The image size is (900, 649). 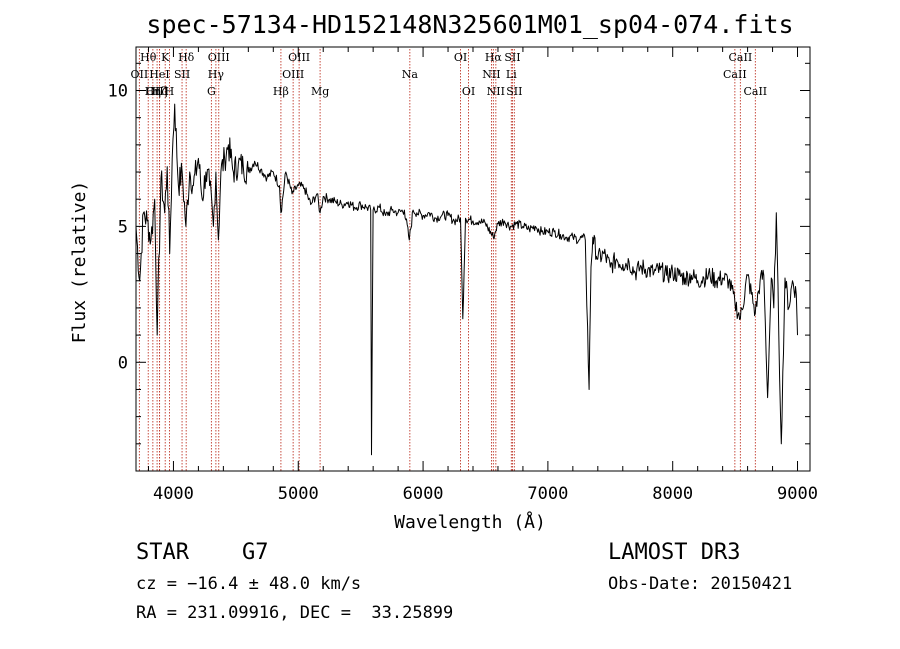 What do you see at coordinates (165, 57) in the screenshot?
I see `line-label-6: K` at bounding box center [165, 57].